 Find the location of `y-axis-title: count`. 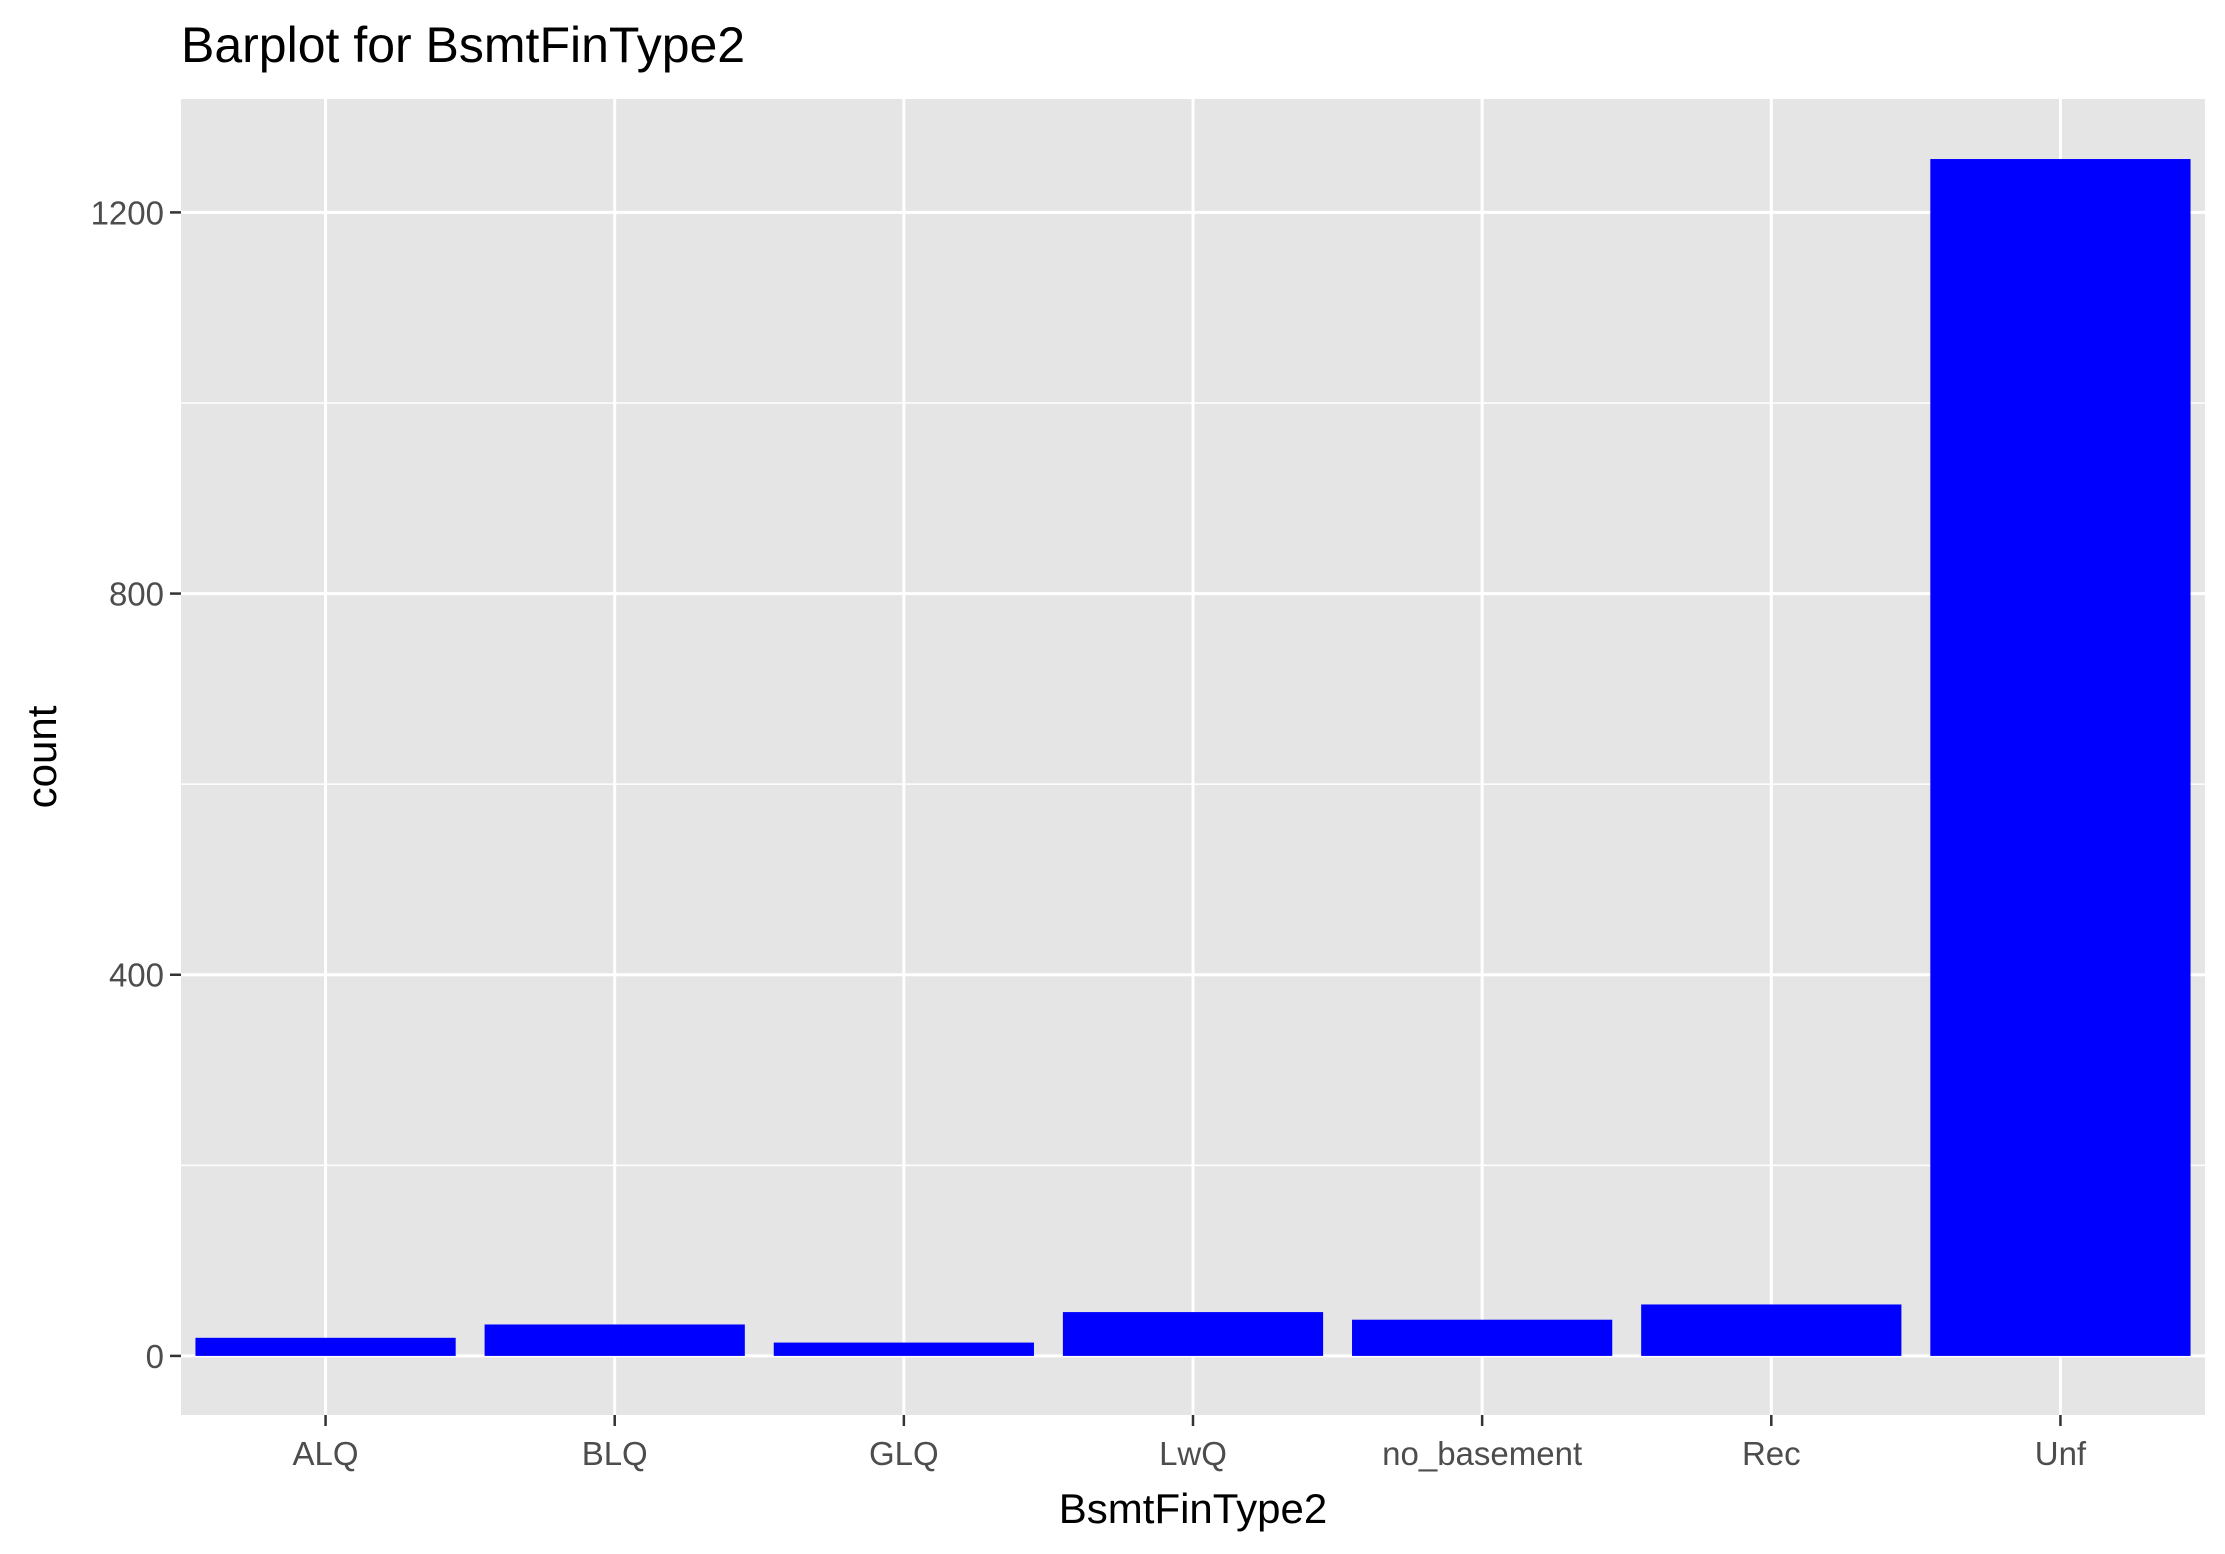

y-axis-title: count is located at coordinates (41, 756).